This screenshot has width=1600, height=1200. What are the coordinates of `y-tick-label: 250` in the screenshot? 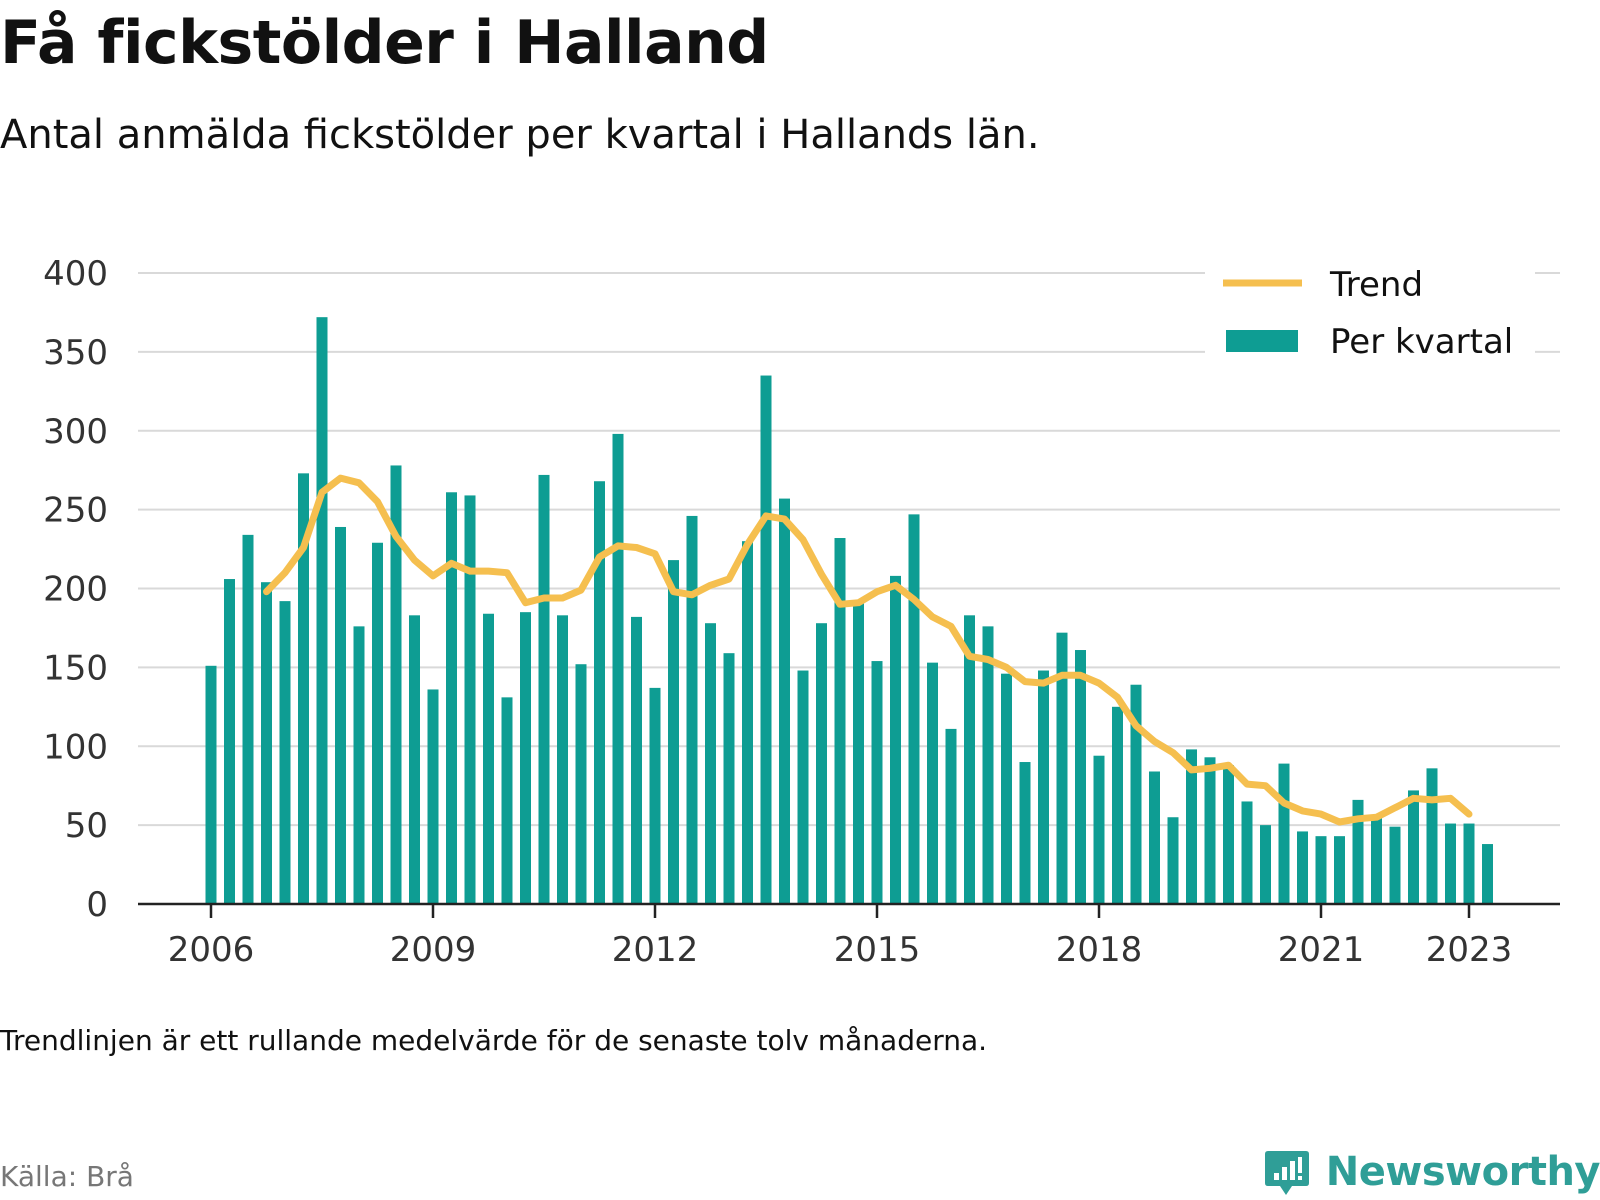 It's located at (75, 511).